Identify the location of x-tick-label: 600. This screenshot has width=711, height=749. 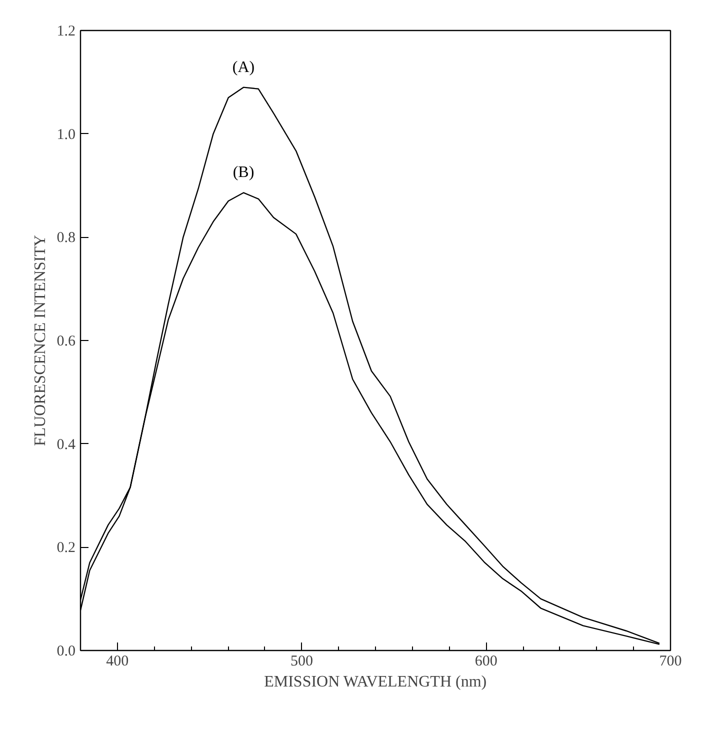
(486, 662).